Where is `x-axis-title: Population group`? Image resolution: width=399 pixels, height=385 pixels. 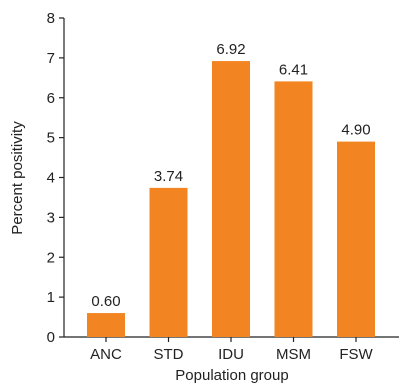
x-axis-title: Population group is located at coordinates (231, 375).